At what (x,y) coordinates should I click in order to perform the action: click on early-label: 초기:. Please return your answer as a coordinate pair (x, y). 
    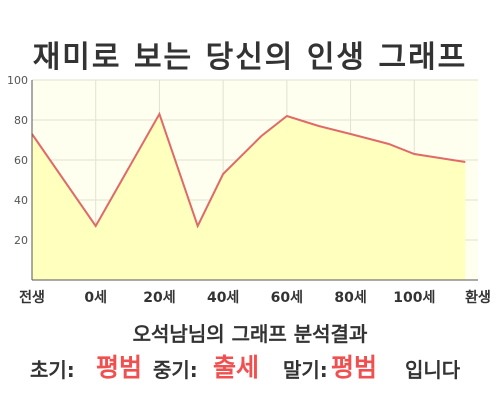
    Looking at the image, I should click on (52, 370).